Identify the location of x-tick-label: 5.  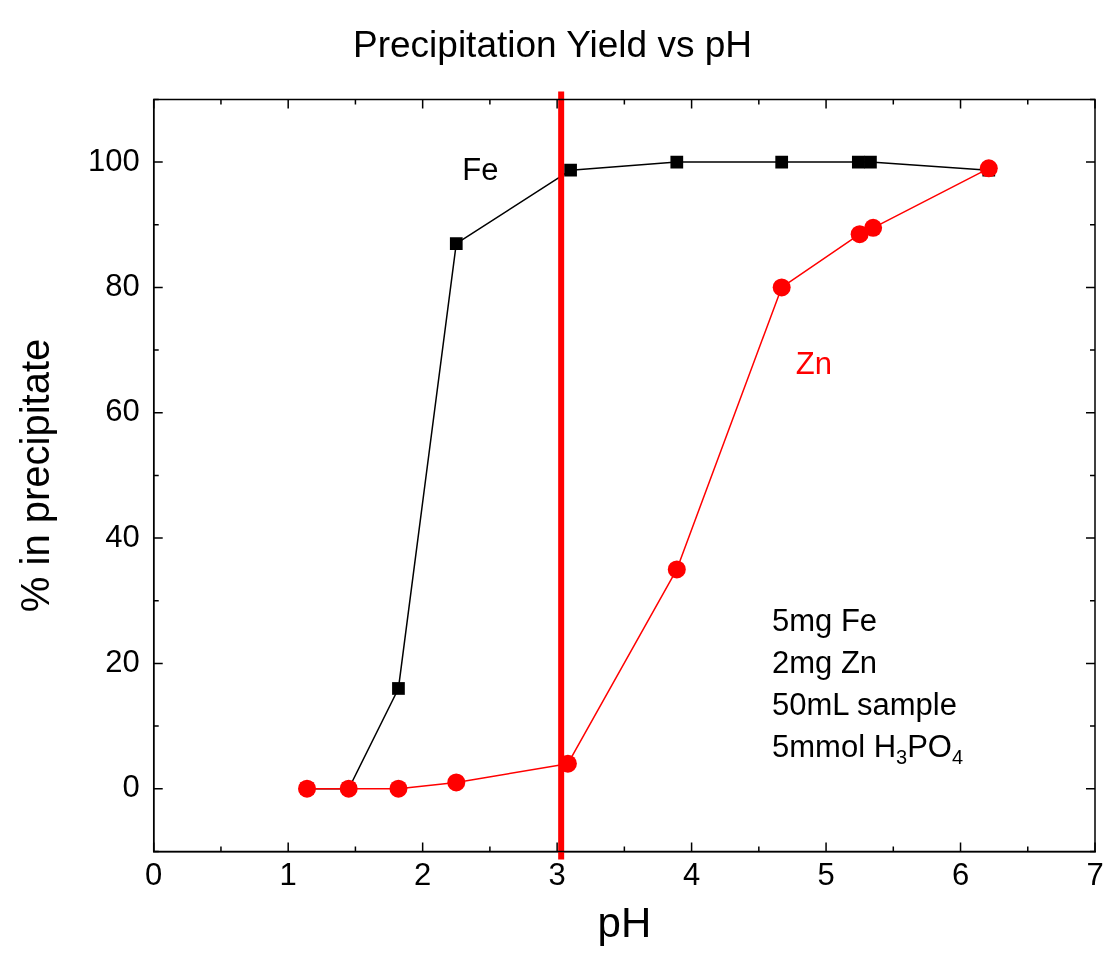
(826, 874).